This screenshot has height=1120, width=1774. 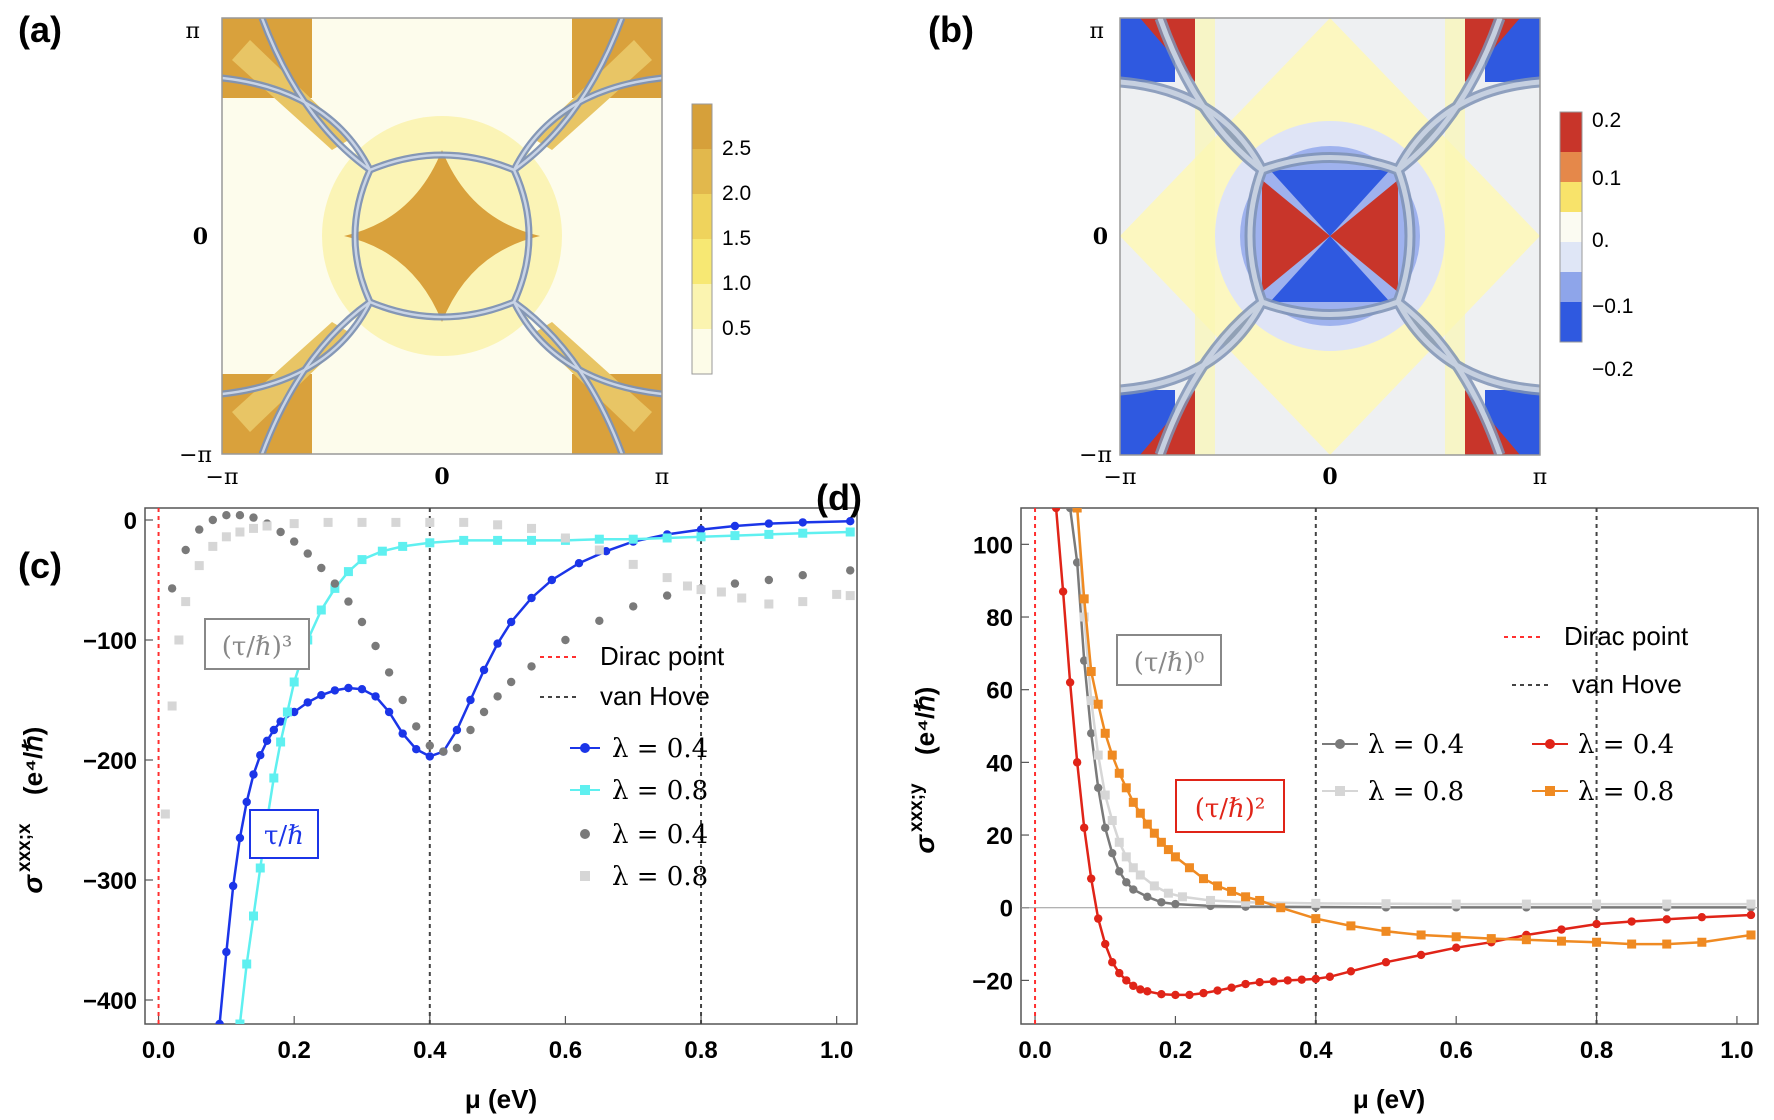 What do you see at coordinates (1606, 178) in the screenshot?
I see `panel-b-cbar-tick: 0.1` at bounding box center [1606, 178].